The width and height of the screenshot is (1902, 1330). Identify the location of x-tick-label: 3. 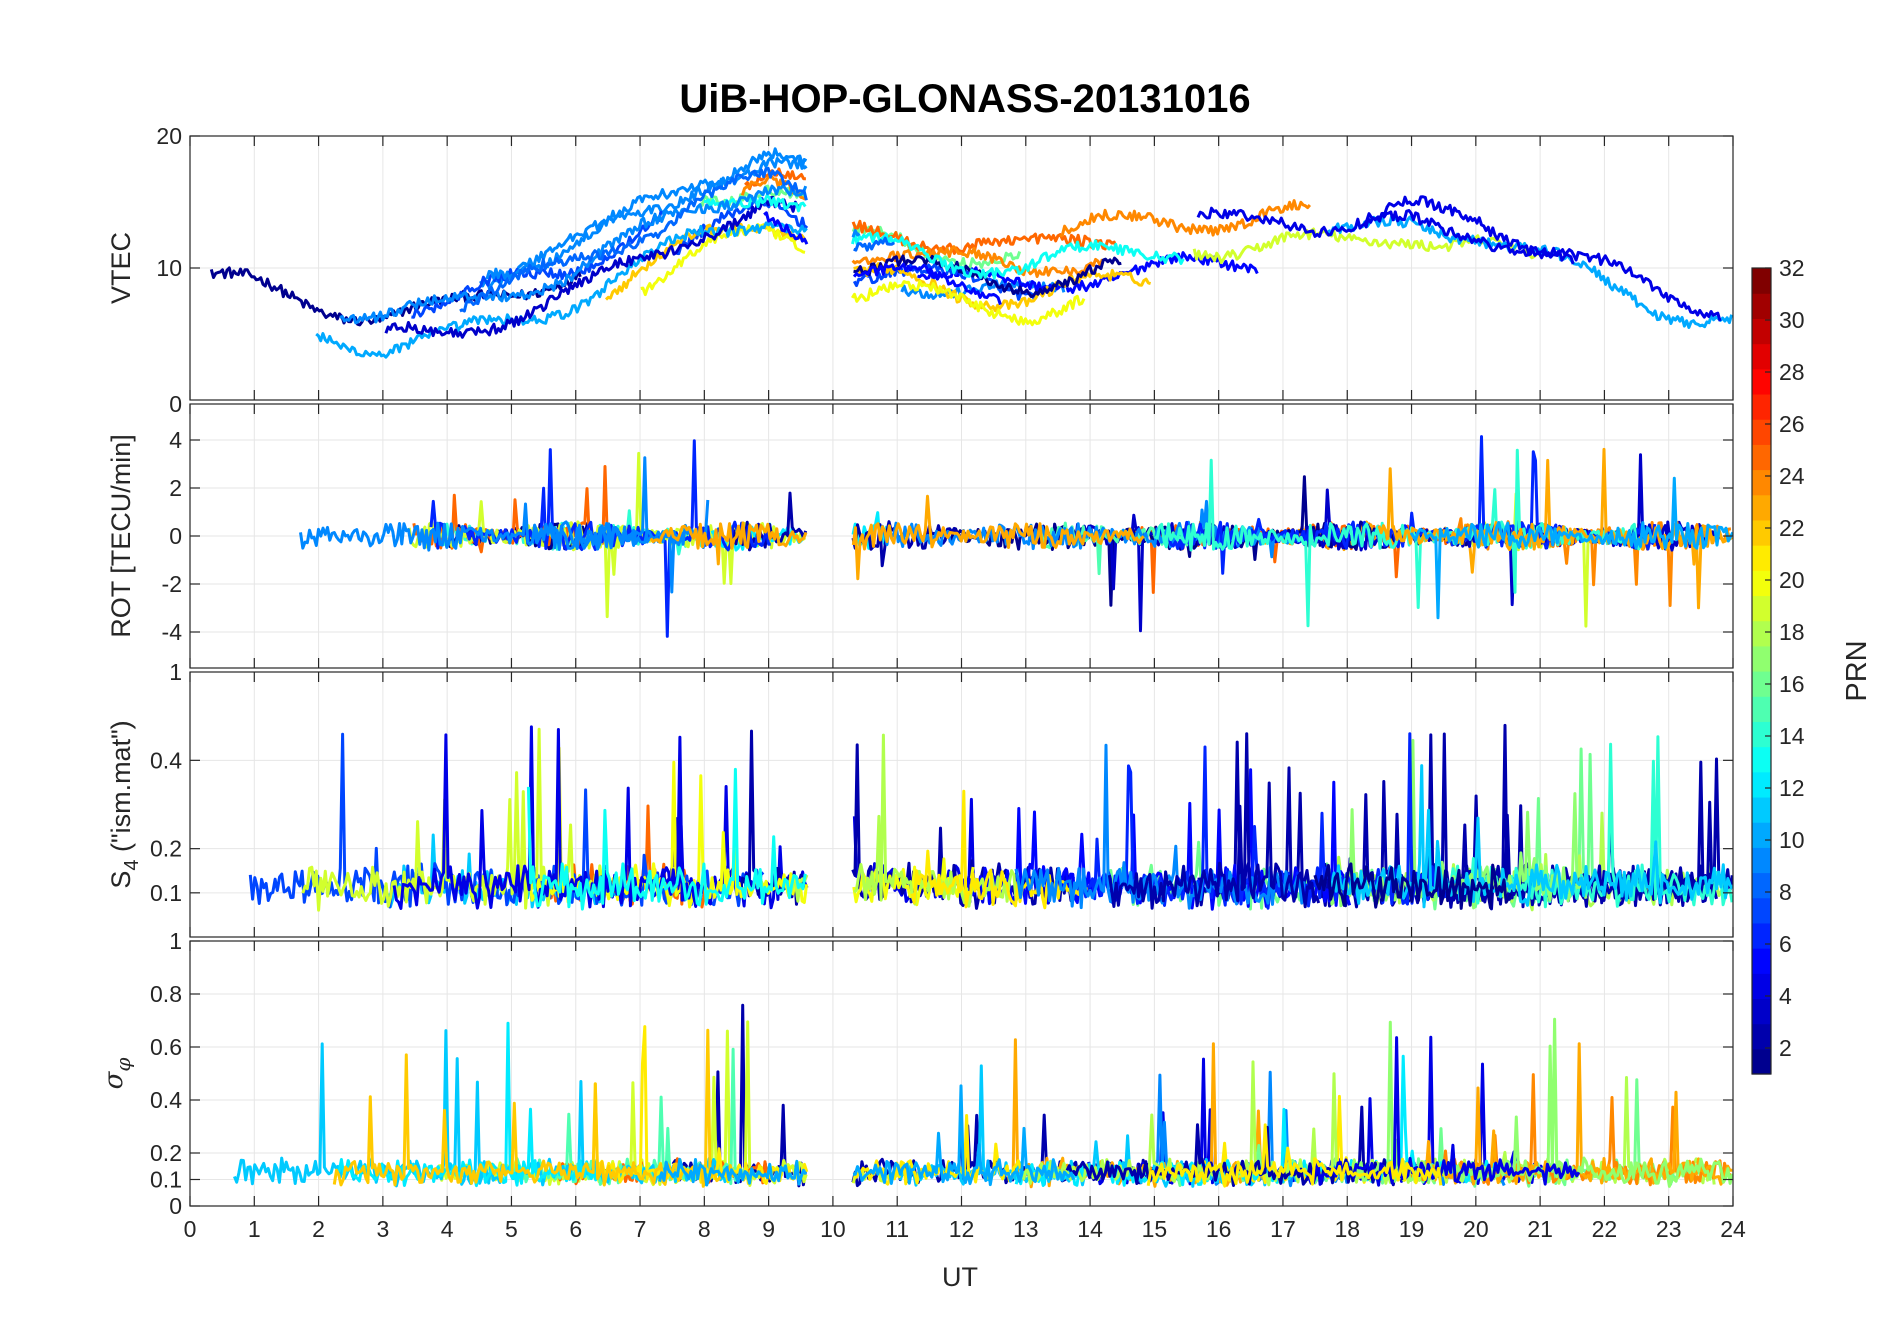
(382, 1229).